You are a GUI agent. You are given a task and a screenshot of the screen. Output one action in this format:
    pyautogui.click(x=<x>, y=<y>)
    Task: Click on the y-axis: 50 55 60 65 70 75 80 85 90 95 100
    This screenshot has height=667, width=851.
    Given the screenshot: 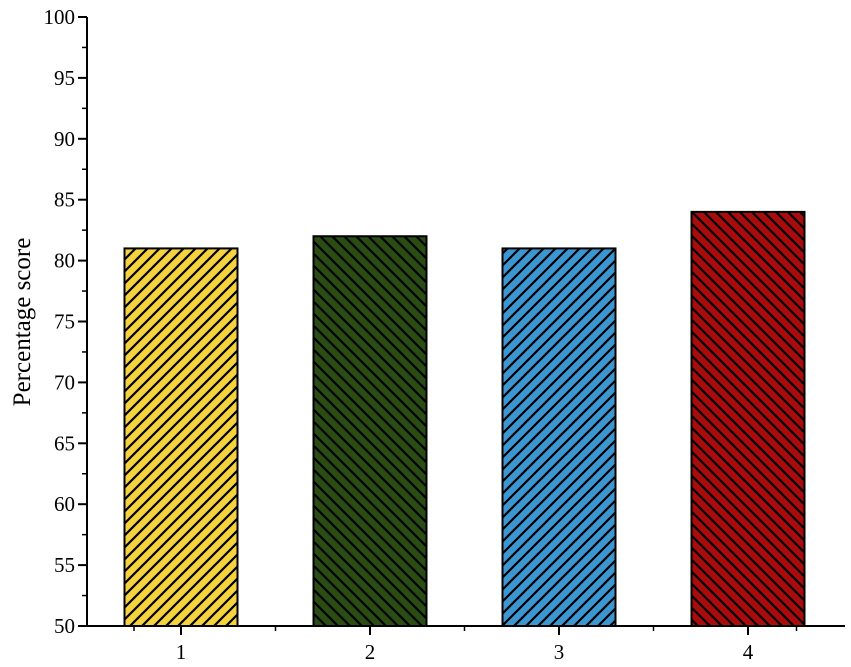 What is the action you would take?
    pyautogui.click(x=66, y=321)
    